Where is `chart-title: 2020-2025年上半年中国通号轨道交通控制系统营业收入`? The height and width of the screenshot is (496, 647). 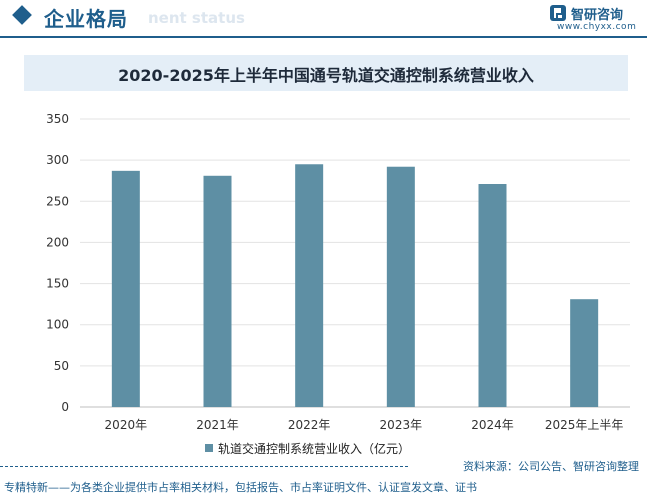 chart-title: 2020-2025年上半年中国通号轨道交通控制系统营业收入 is located at coordinates (326, 75).